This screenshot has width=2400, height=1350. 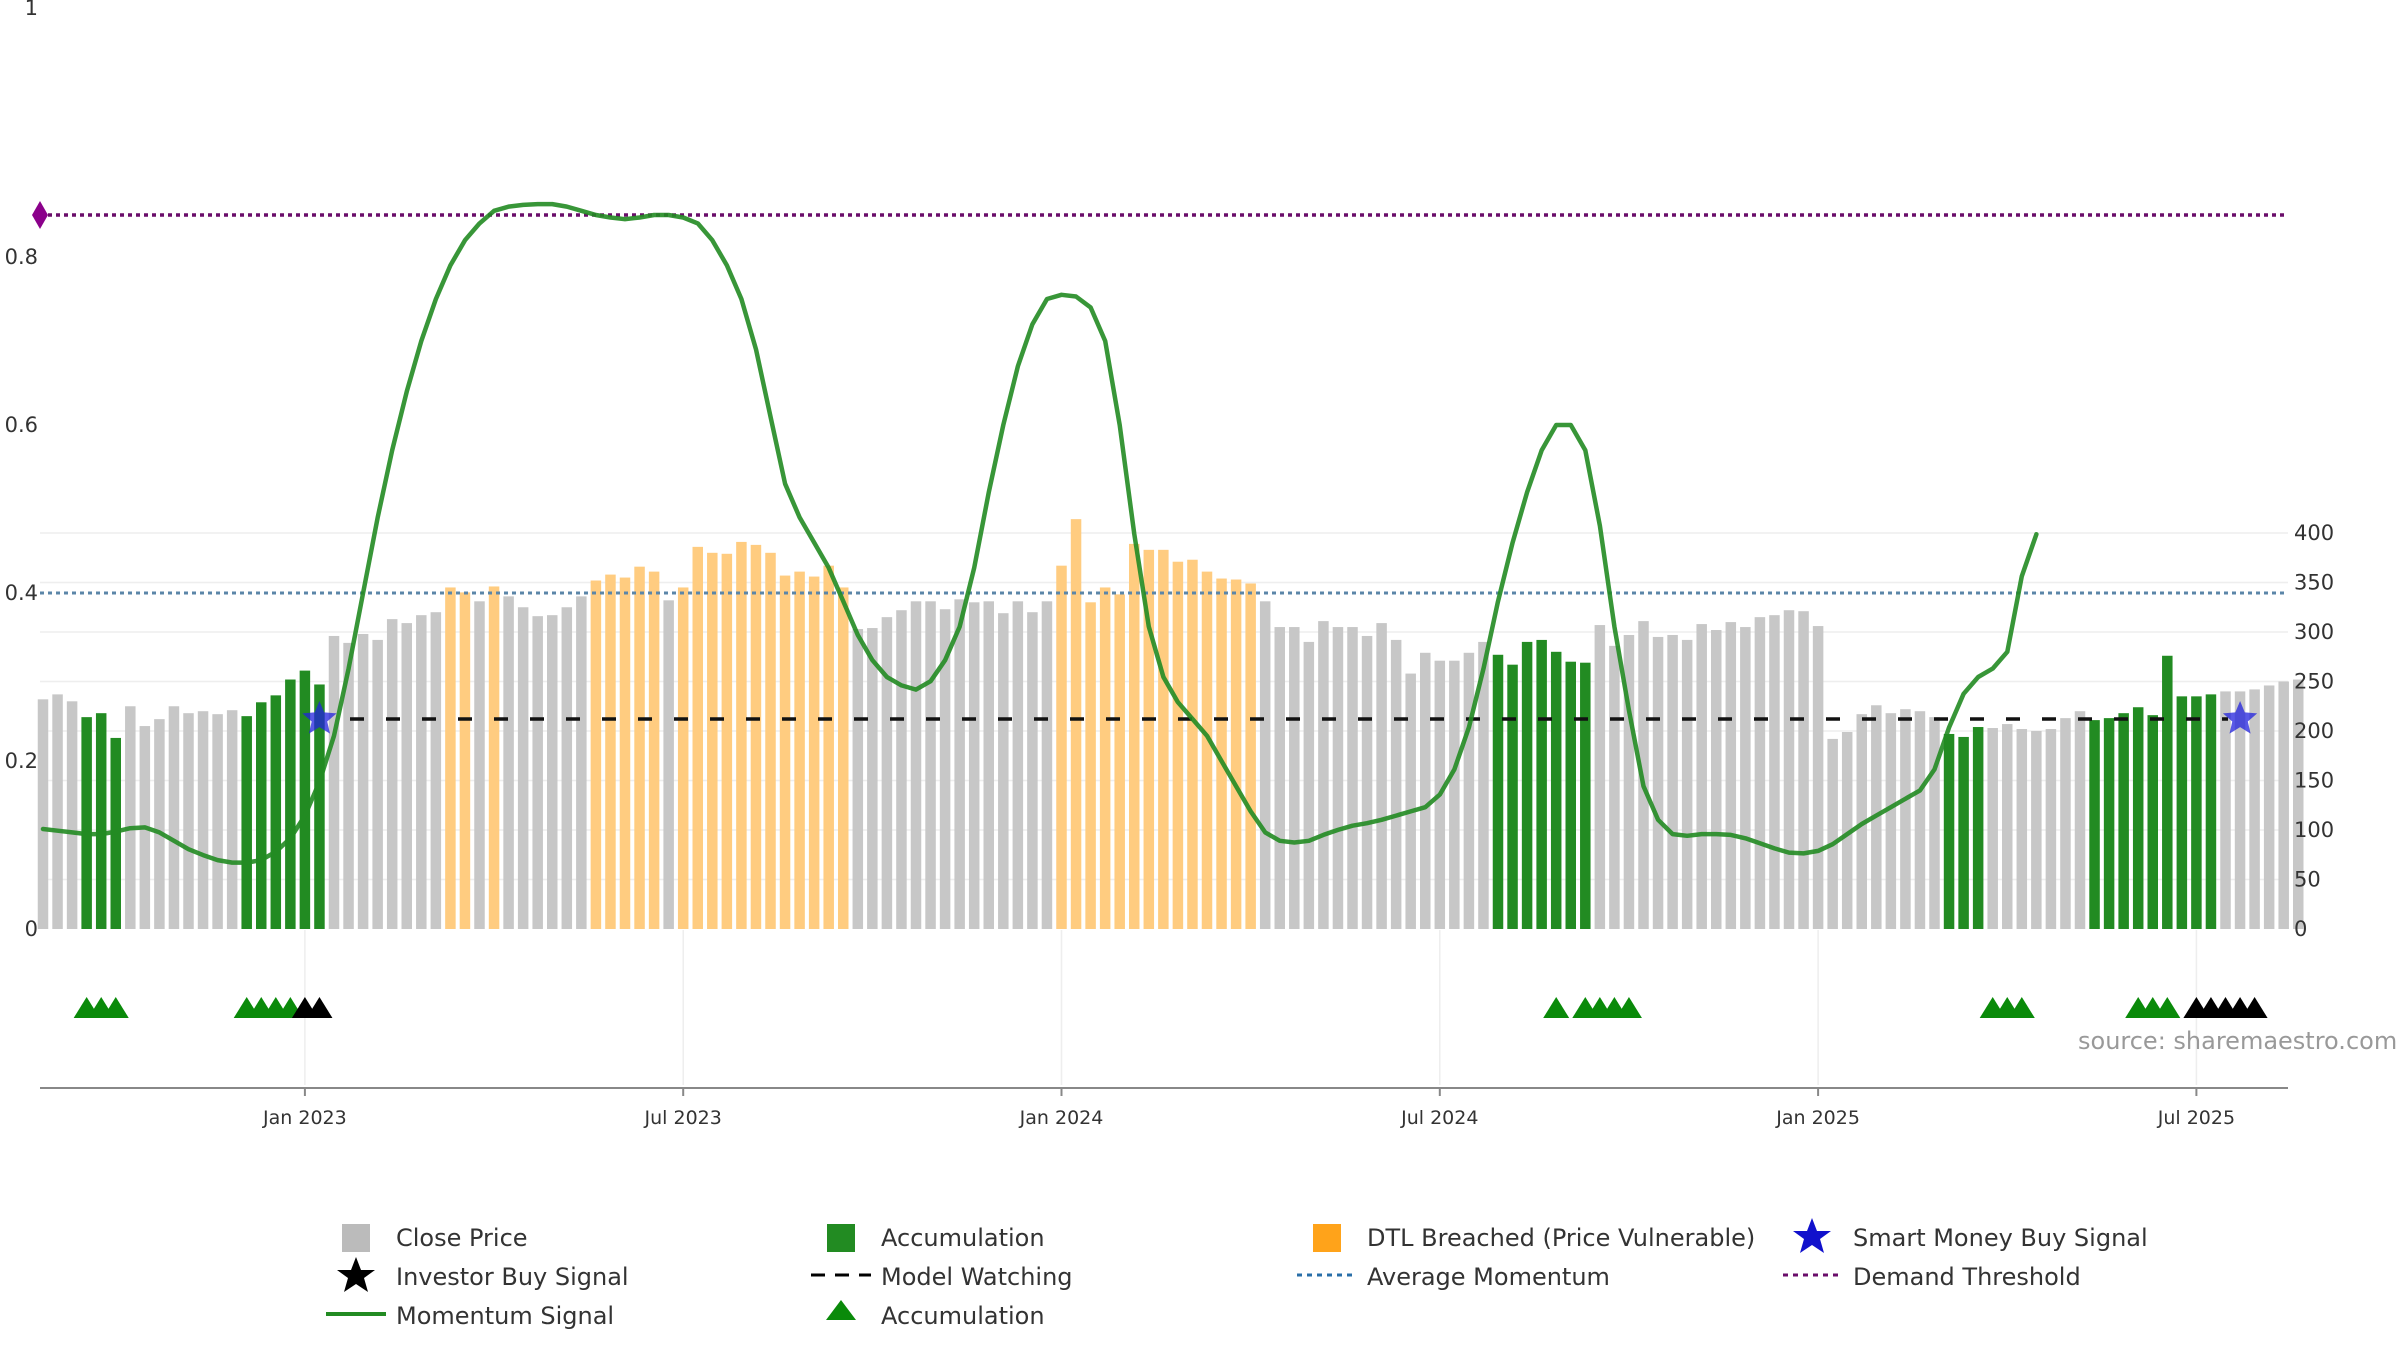 What do you see at coordinates (2300, 929) in the screenshot?
I see `right-axis-tick: 0` at bounding box center [2300, 929].